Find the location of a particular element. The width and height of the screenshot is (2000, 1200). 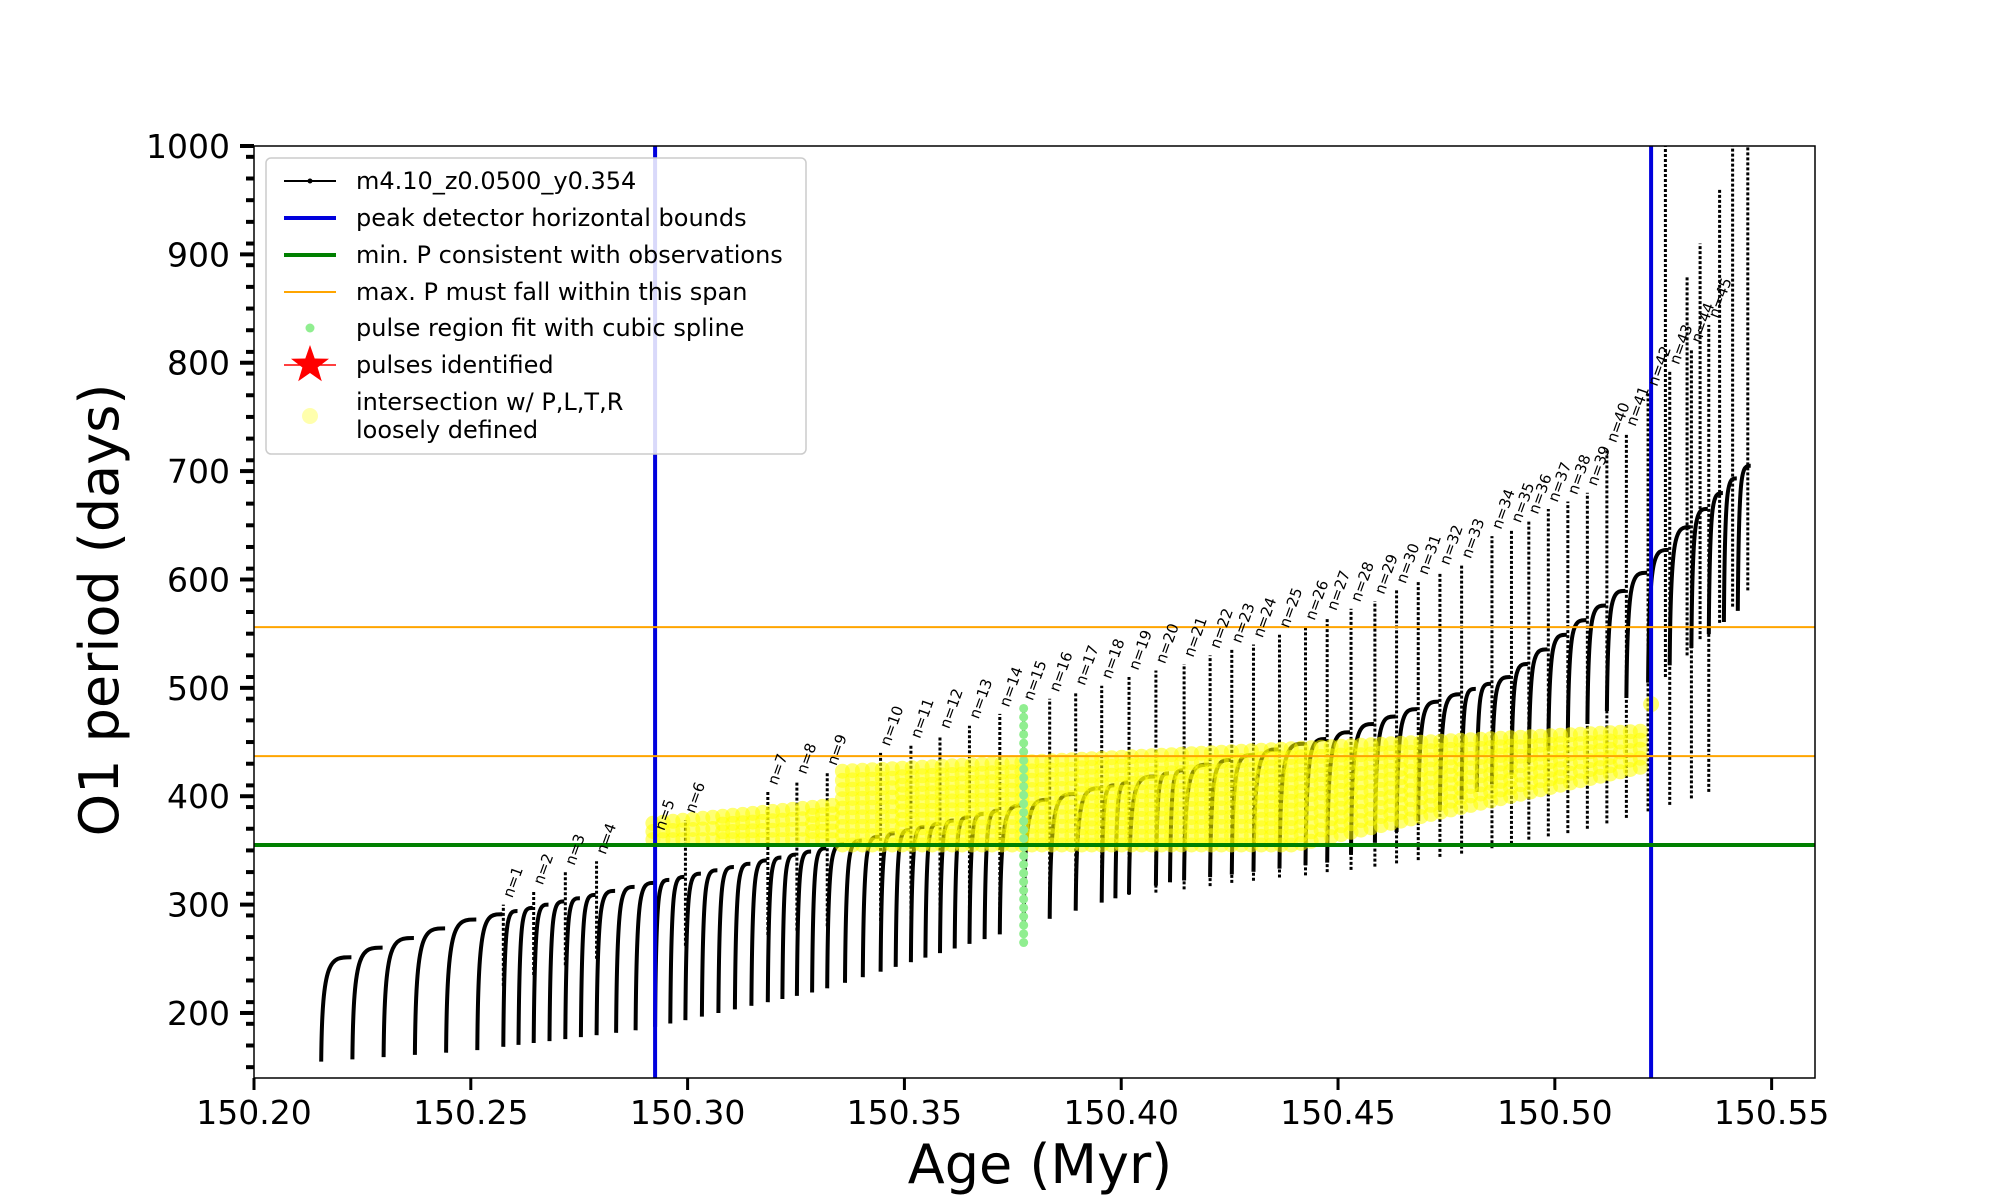

pulse-label: n=2 is located at coordinates (544, 869).